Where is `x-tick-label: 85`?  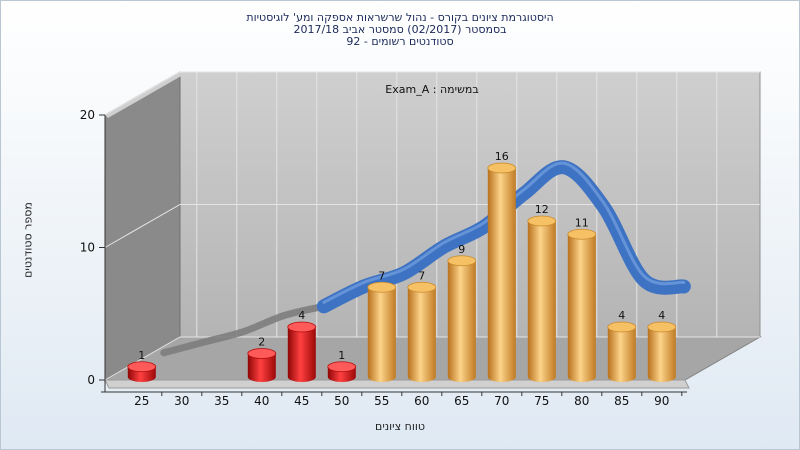 x-tick-label: 85 is located at coordinates (621, 401).